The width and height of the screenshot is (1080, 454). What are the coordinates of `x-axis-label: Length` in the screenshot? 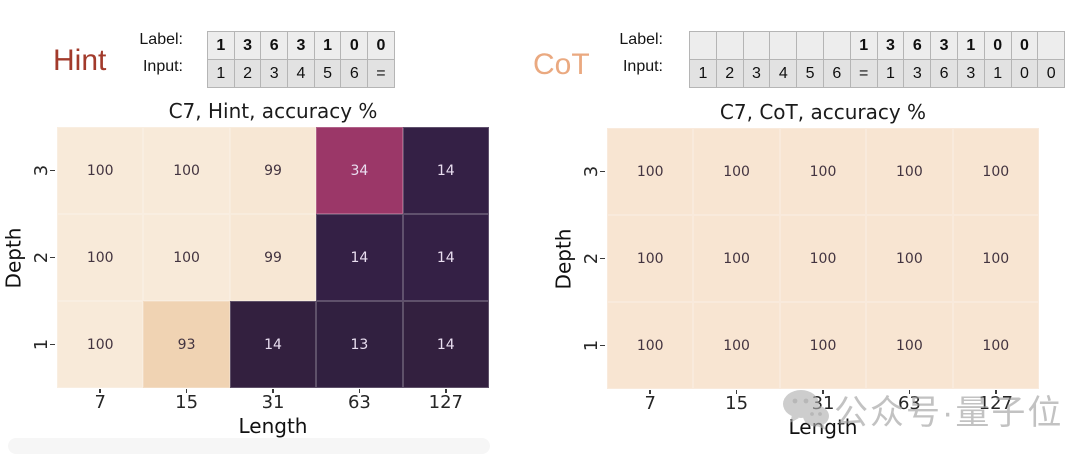 It's located at (273, 426).